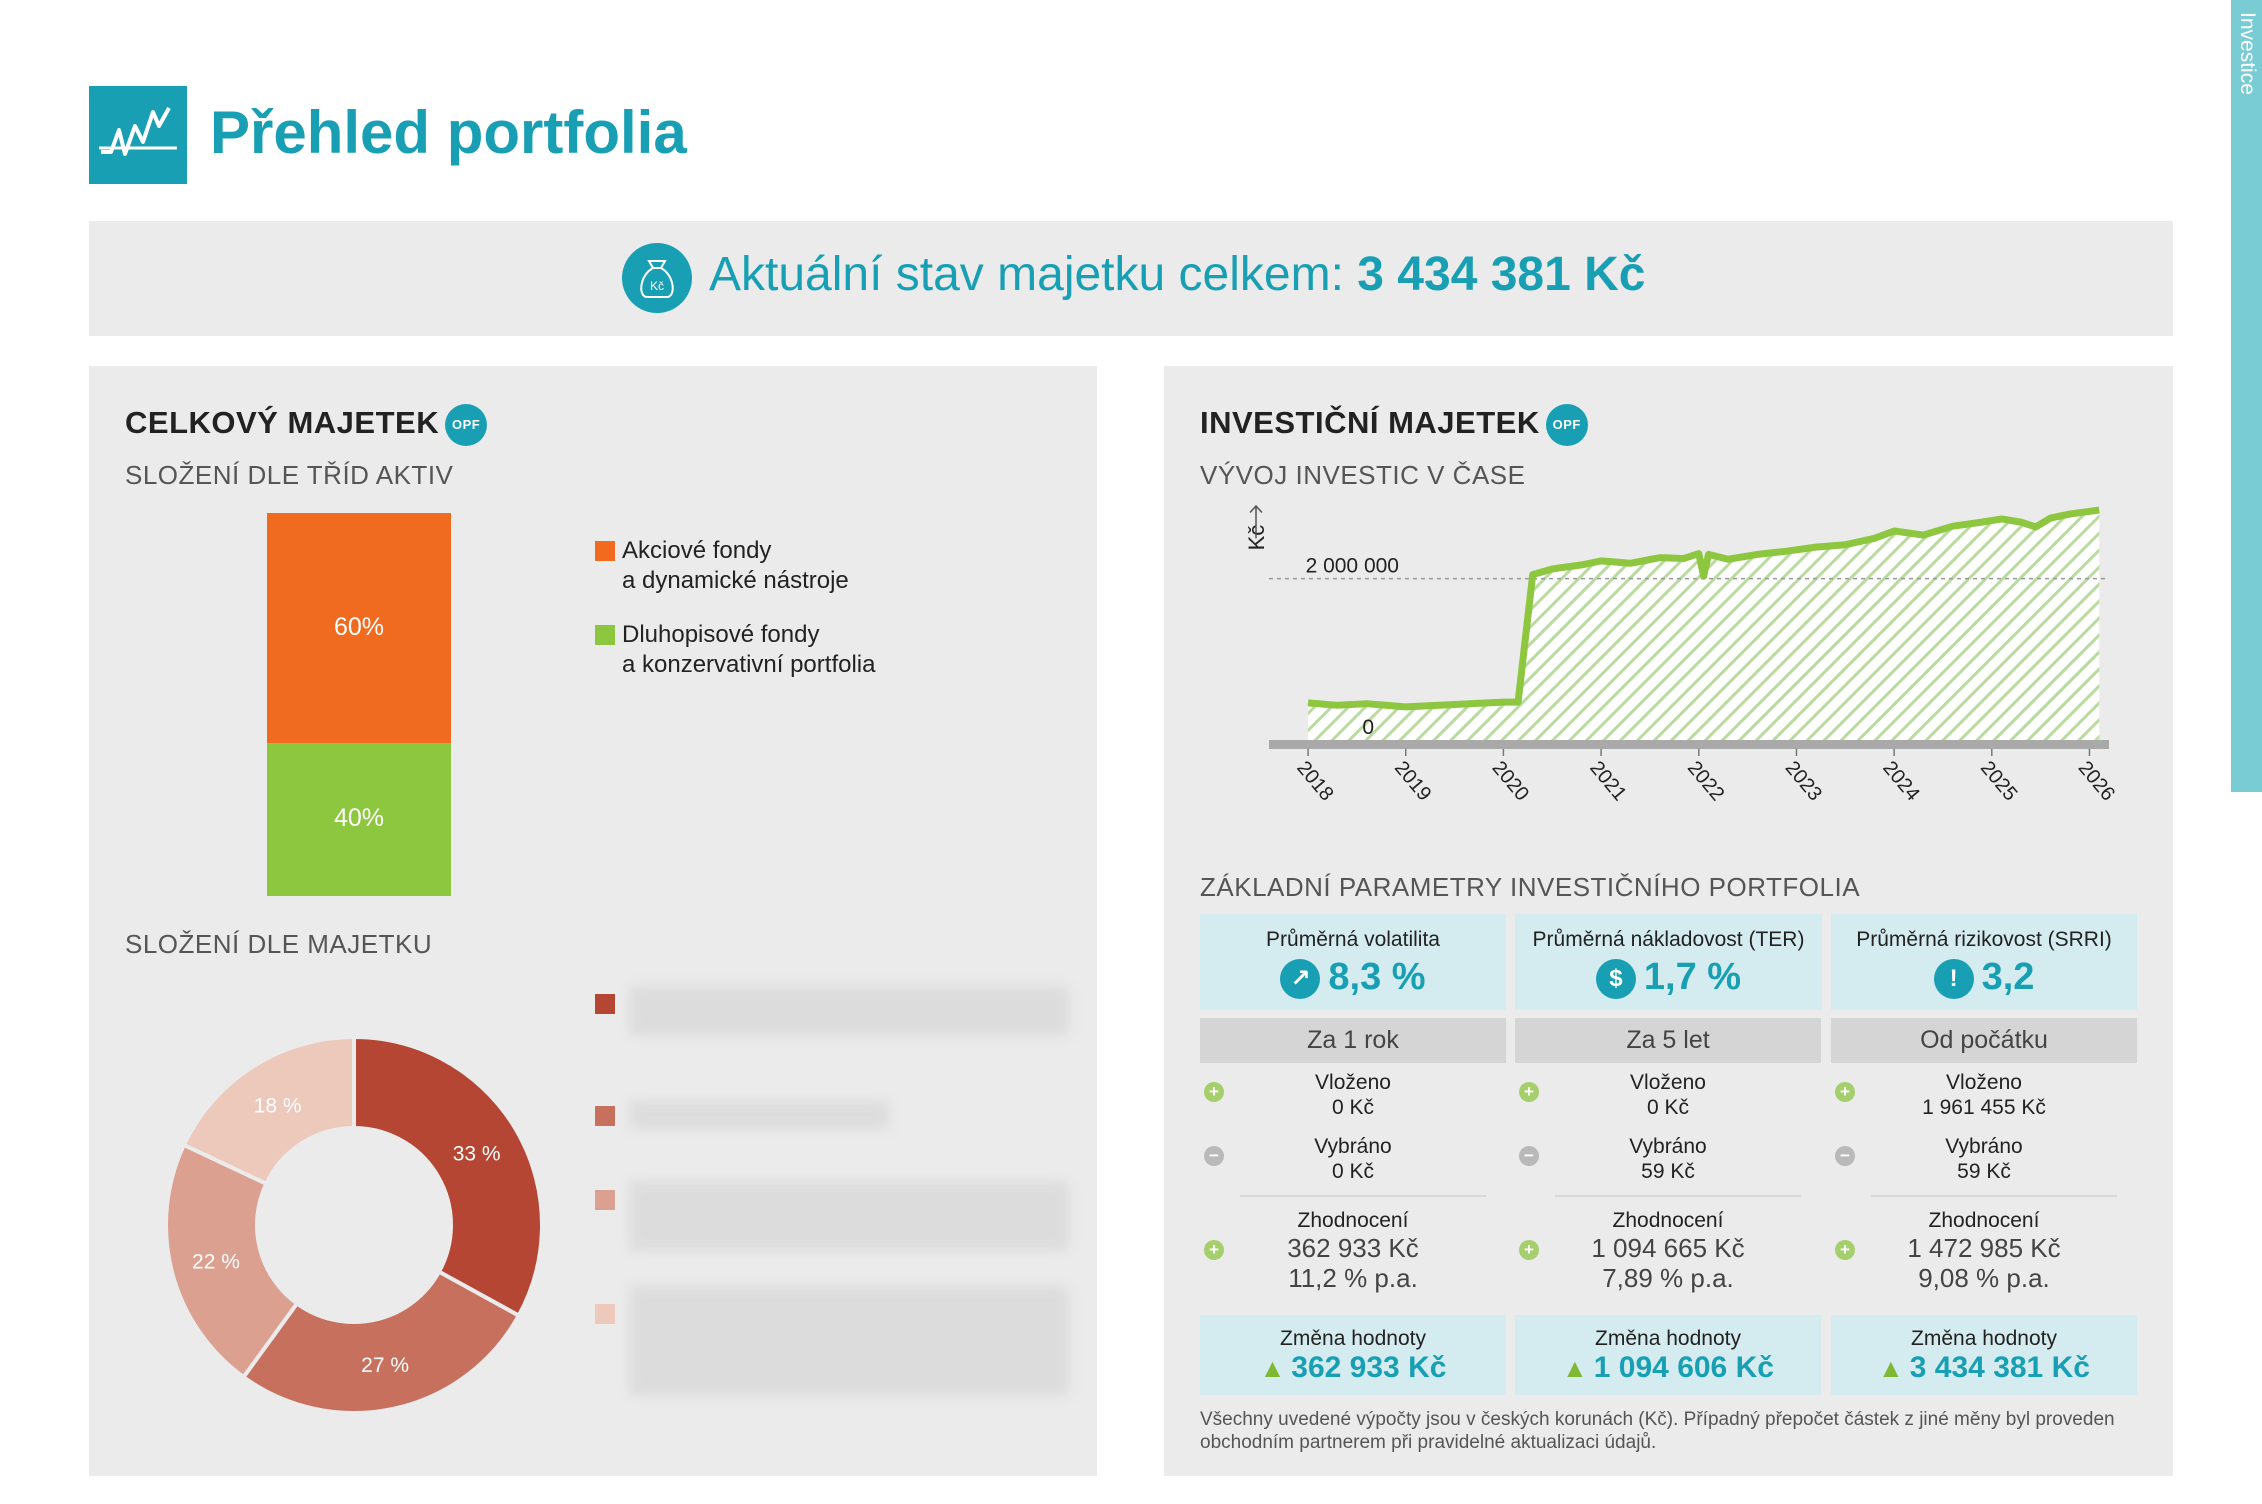 The image size is (2262, 1504). I want to click on asset-classes-title: SLOŽENÍ DLE TŘÍD AKTIV, so click(289, 475).